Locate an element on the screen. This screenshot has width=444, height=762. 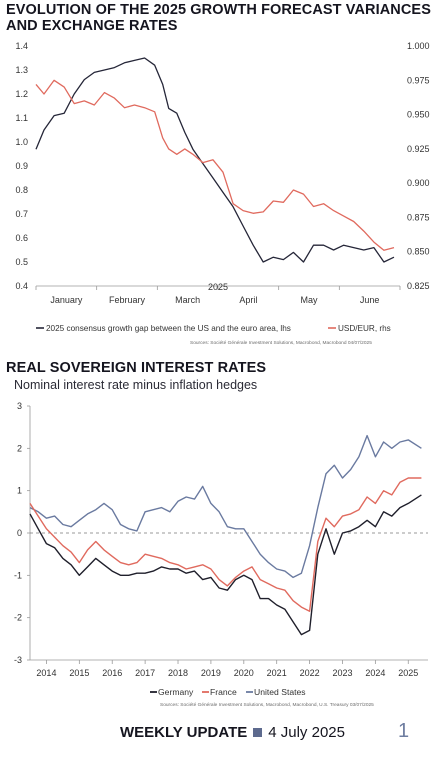
chart2-x-tick-label: 2019 is located at coordinates (211, 673).